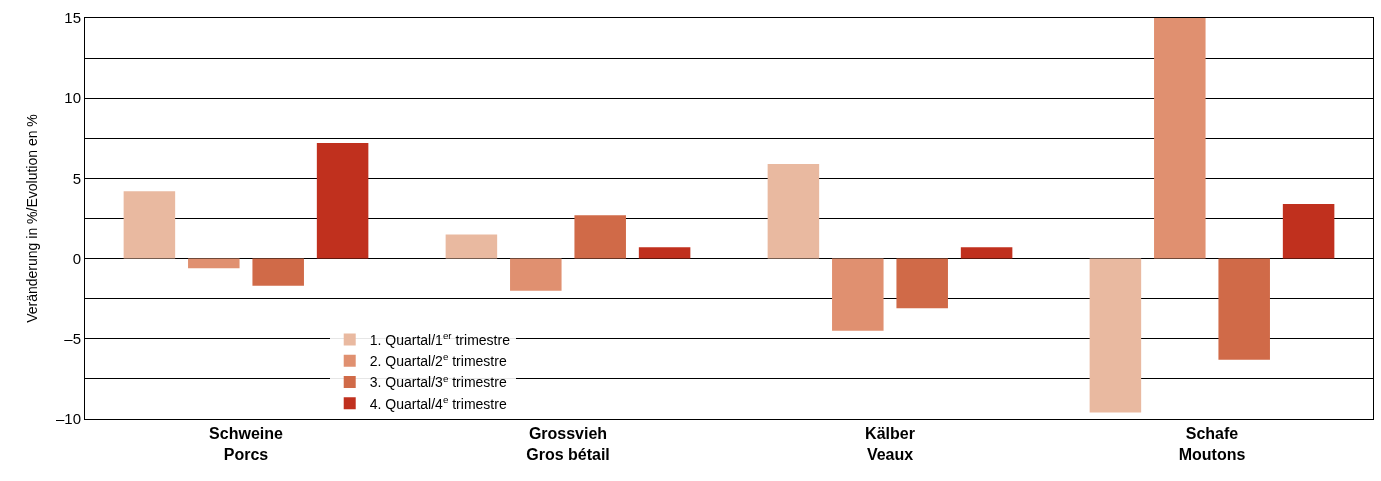  I want to click on legend-label: 2. Quartal/2$^{e}$ trimestre, so click(438, 360).